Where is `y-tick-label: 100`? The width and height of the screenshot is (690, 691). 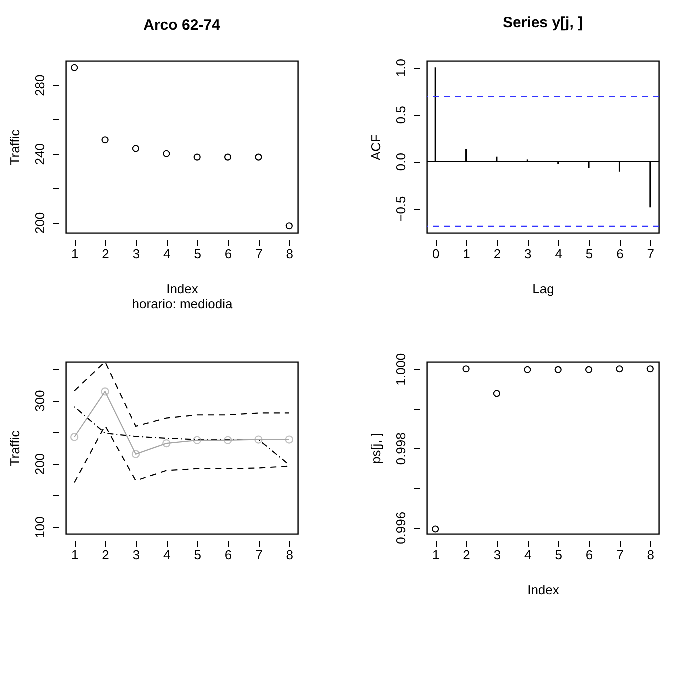
y-tick-label: 100 is located at coordinates (40, 527).